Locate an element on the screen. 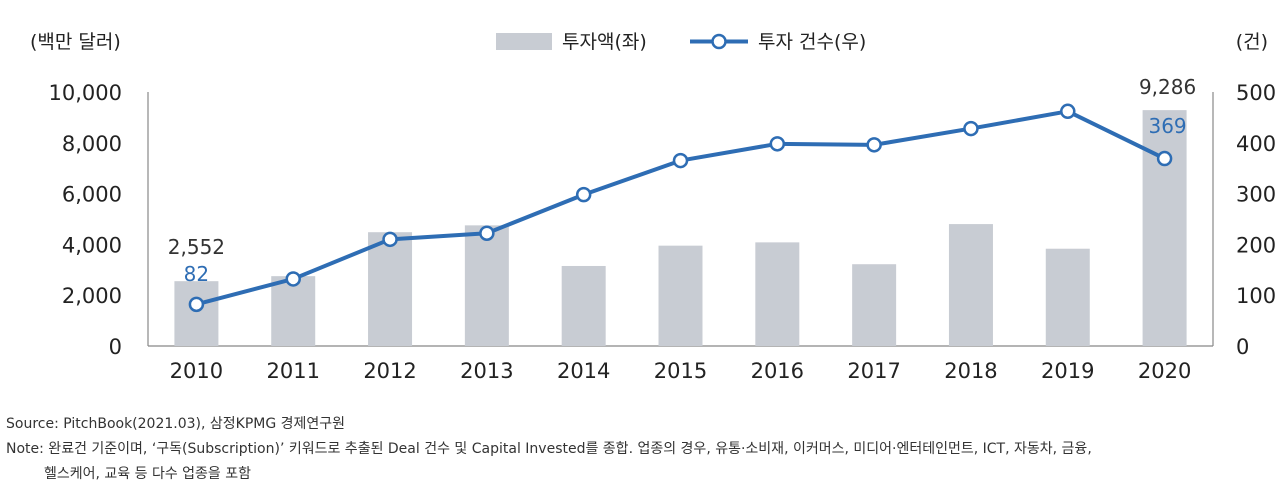 The width and height of the screenshot is (1280, 497). note-line-2: 헬스케어, 교육 등 다수 업종을 포함 is located at coordinates (148, 474).